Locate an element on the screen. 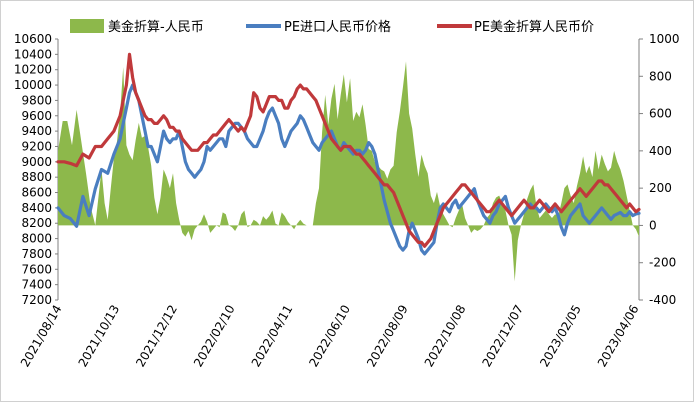 This screenshot has width=694, height=402. legend-label-area: 美金折算-人民币 is located at coordinates (156, 27).